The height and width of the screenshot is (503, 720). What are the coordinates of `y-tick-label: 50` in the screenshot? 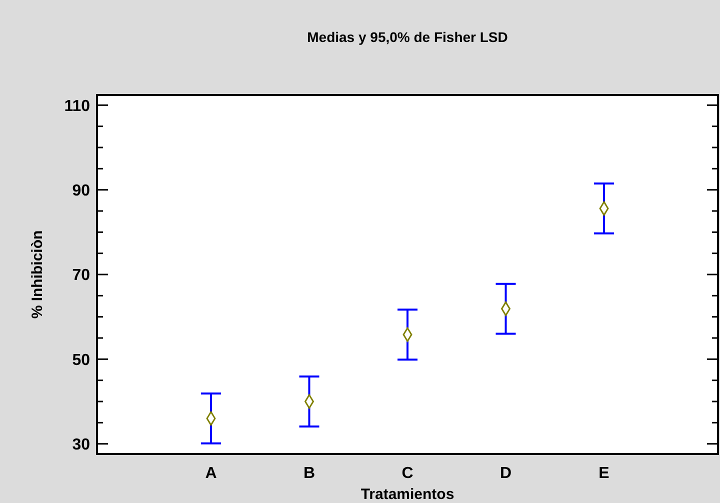 It's located at (81, 360).